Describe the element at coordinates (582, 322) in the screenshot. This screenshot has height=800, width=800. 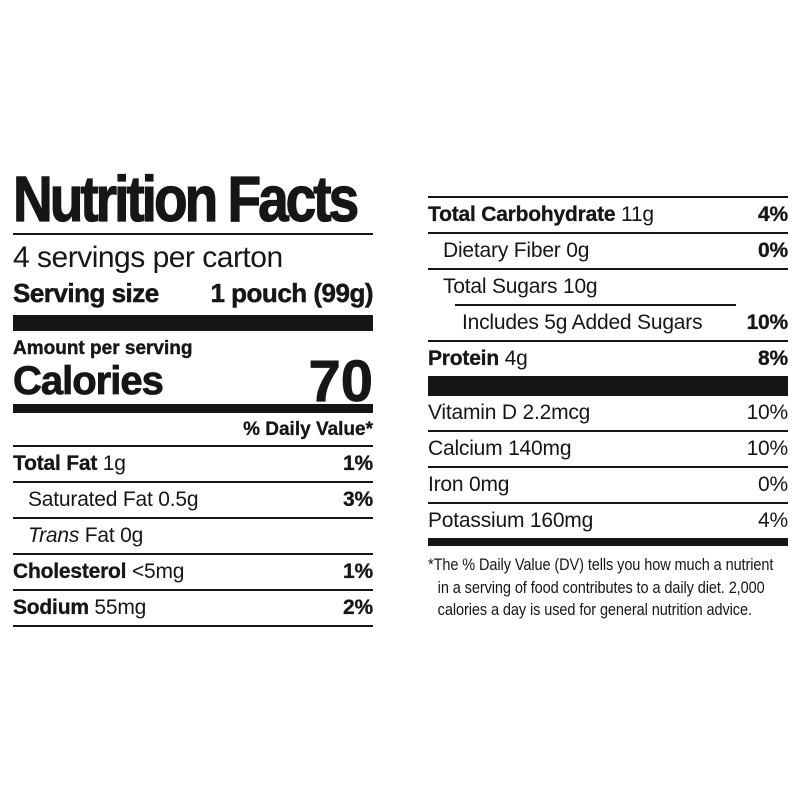
I see `nutrient-amount: Includes 5g Added Sugars` at that location.